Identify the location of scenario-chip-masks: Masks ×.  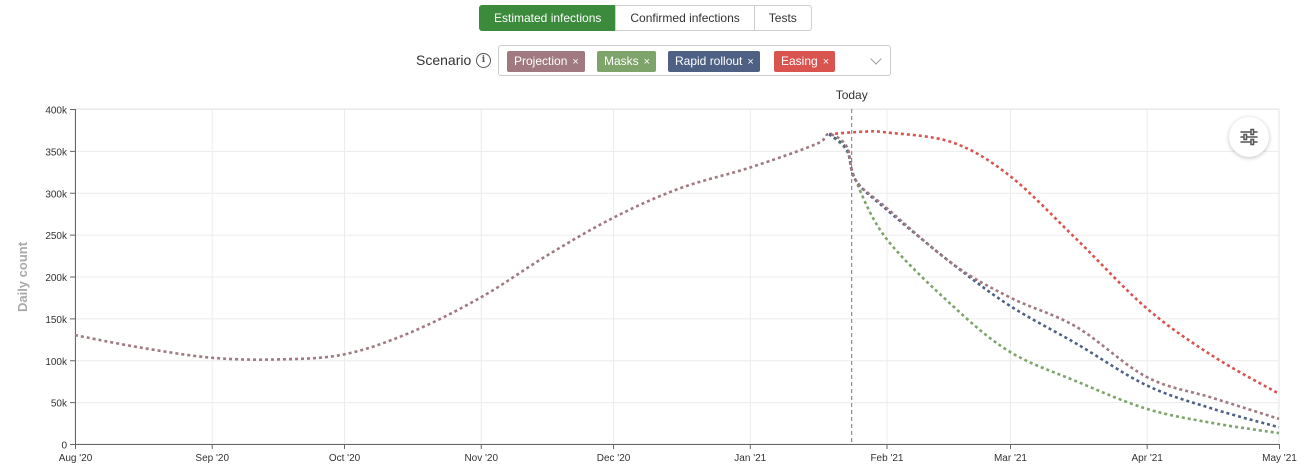
(627, 61).